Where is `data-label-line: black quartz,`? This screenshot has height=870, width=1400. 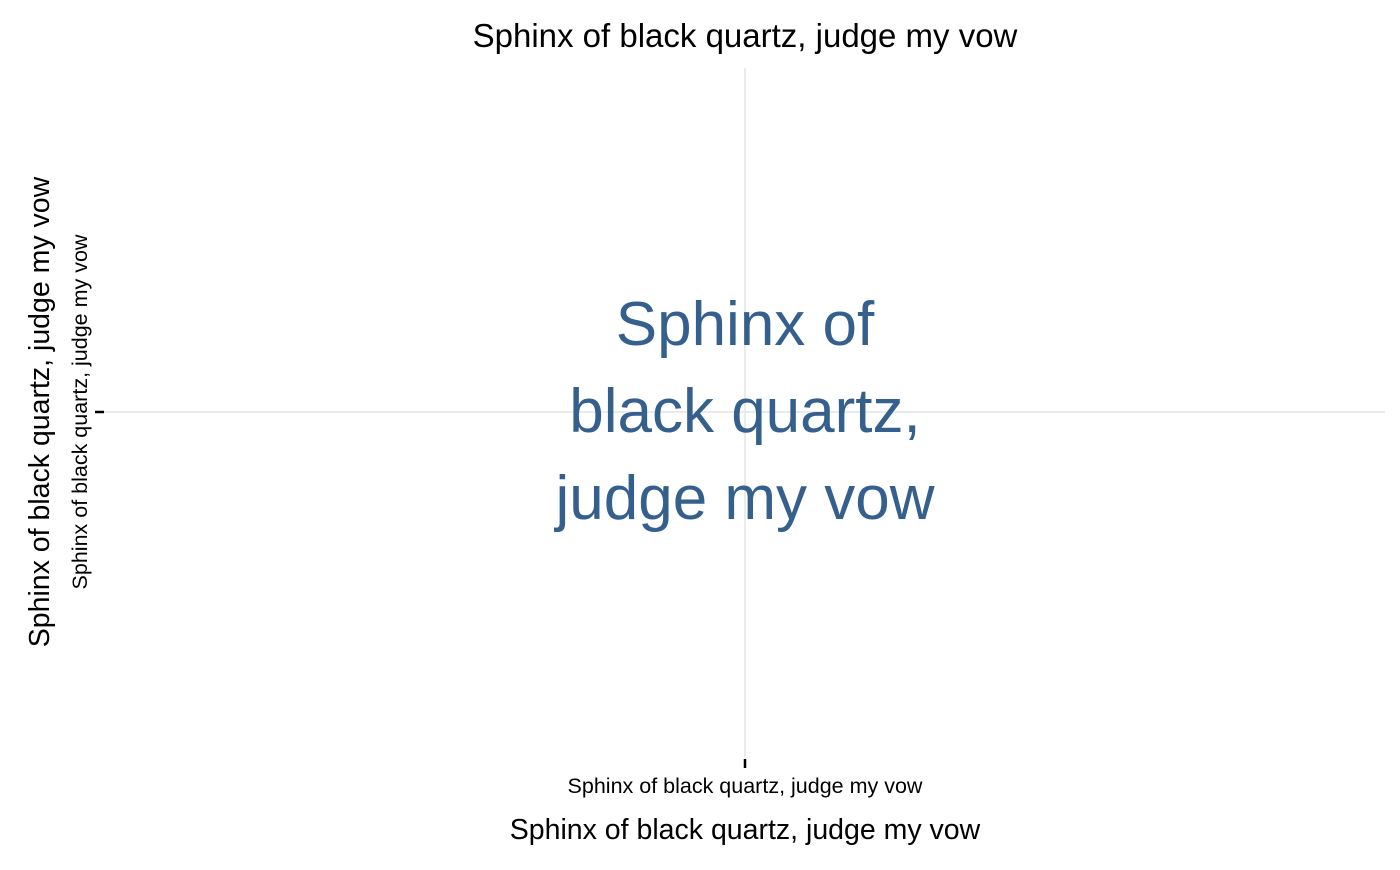
data-label-line: black quartz, is located at coordinates (745, 411).